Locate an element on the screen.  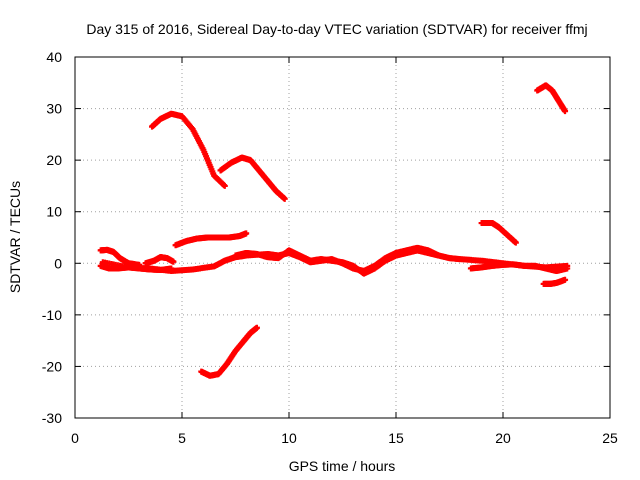
x-tick-label: 20 is located at coordinates (503, 438).